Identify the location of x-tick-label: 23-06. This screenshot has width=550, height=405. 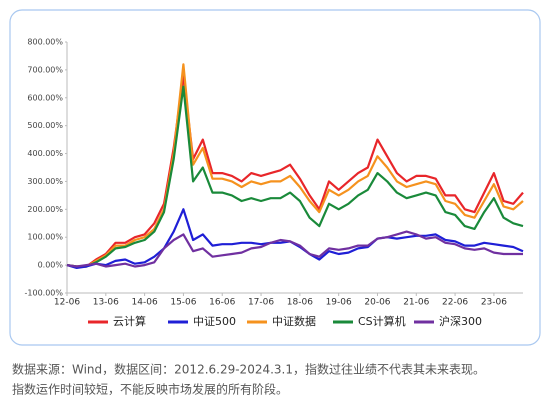
(494, 303).